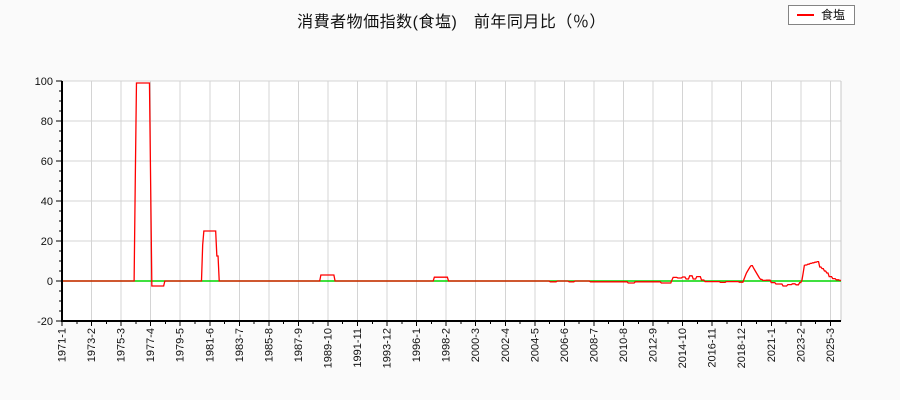 The height and width of the screenshot is (400, 900). Describe the element at coordinates (299, 345) in the screenshot. I see `x-tick-label: 1987-9` at that location.